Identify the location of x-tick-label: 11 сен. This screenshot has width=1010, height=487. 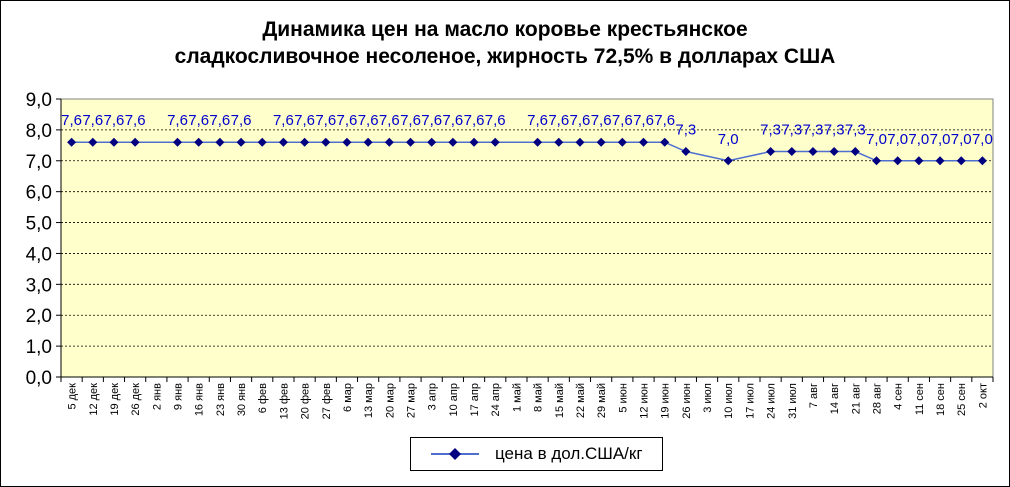
(920, 399).